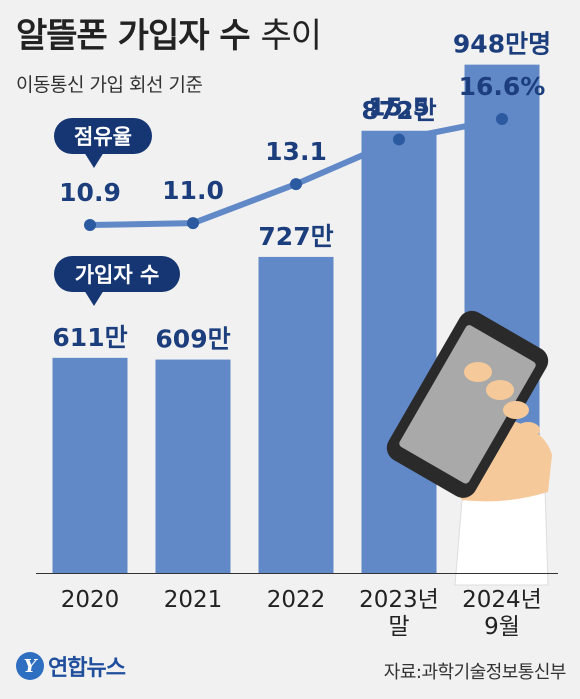 The height and width of the screenshot is (699, 580). I want to click on x-tick-label-2-0: 2022, so click(296, 600).